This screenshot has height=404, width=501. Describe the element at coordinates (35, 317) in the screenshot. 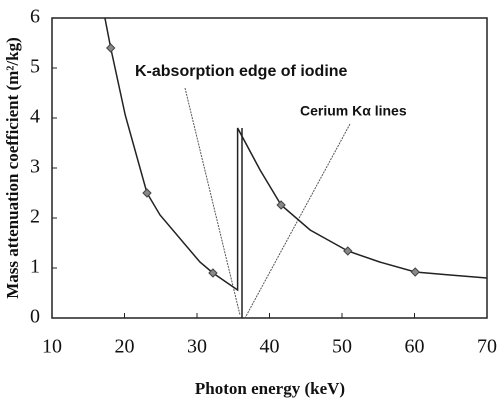

I see `y-tick-label: 0` at that location.